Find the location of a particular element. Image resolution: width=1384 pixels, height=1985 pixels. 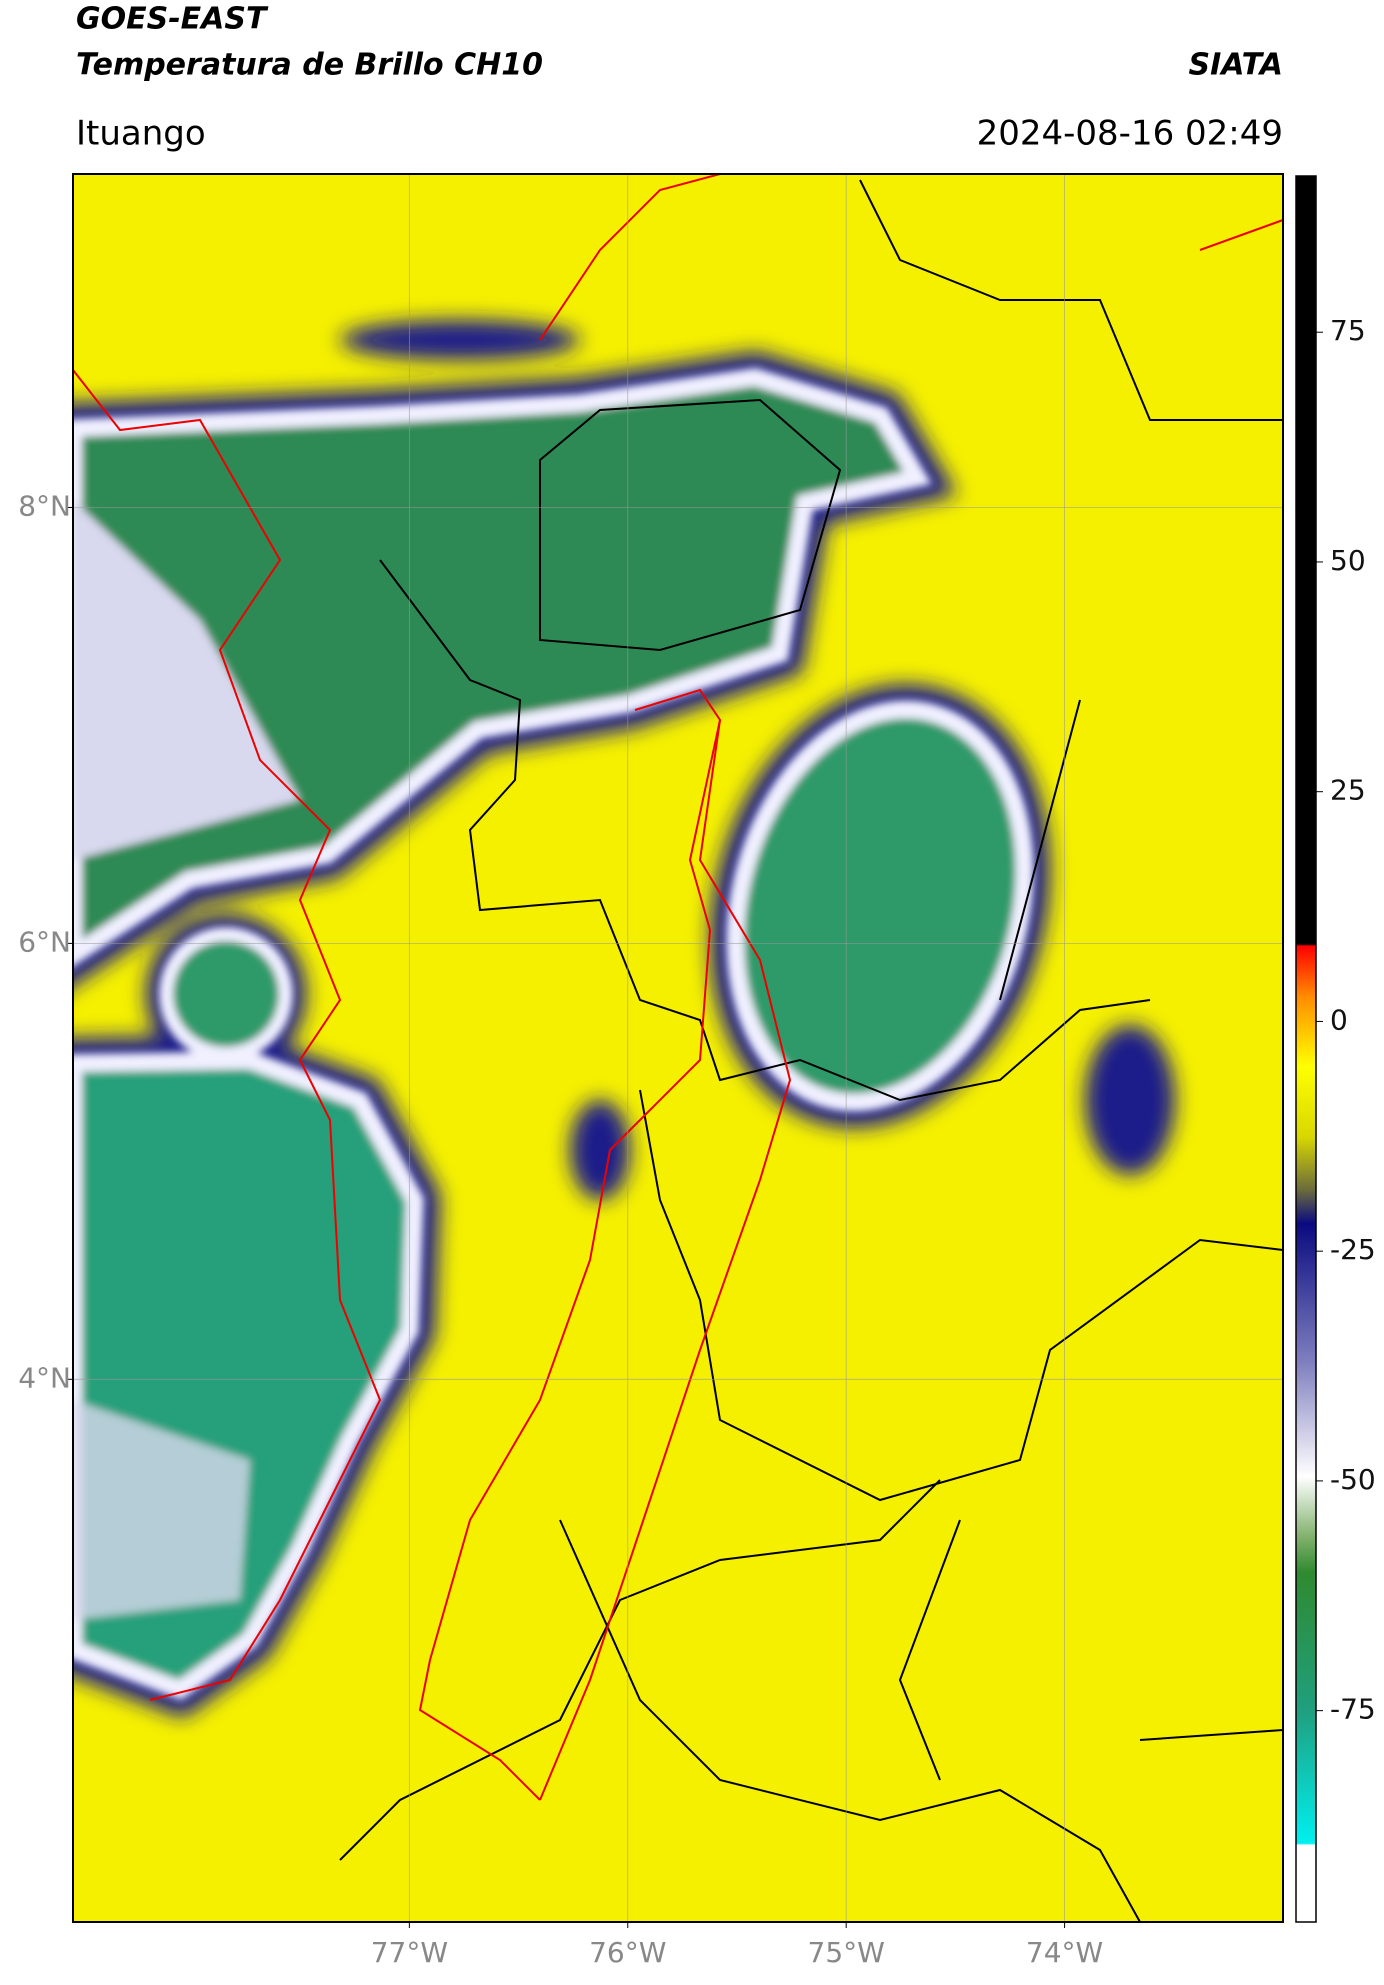

colorbar-tick-label: 75 is located at coordinates (1348, 330).